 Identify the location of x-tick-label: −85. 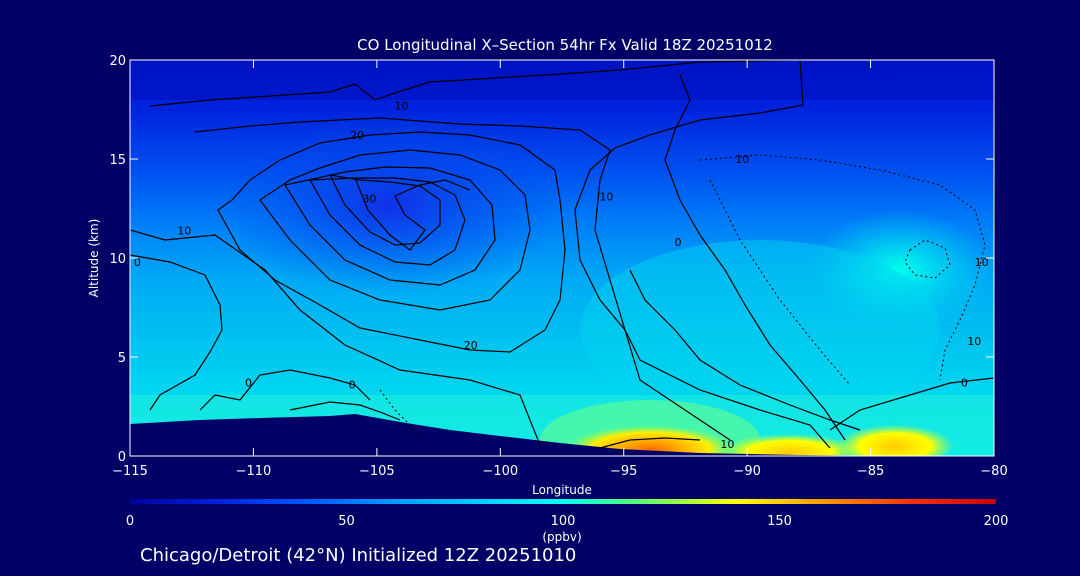
(870, 471).